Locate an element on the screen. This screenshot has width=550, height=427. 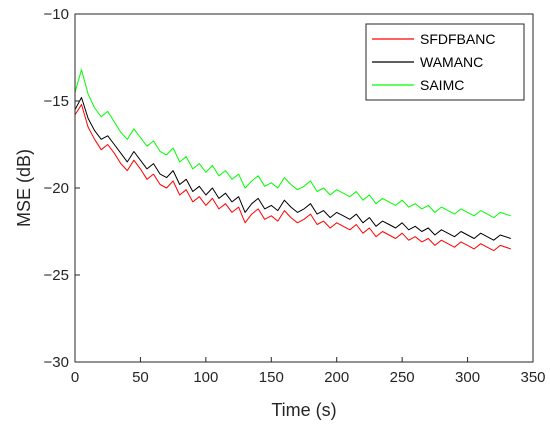
x-tick-label: 100 is located at coordinates (205, 377).